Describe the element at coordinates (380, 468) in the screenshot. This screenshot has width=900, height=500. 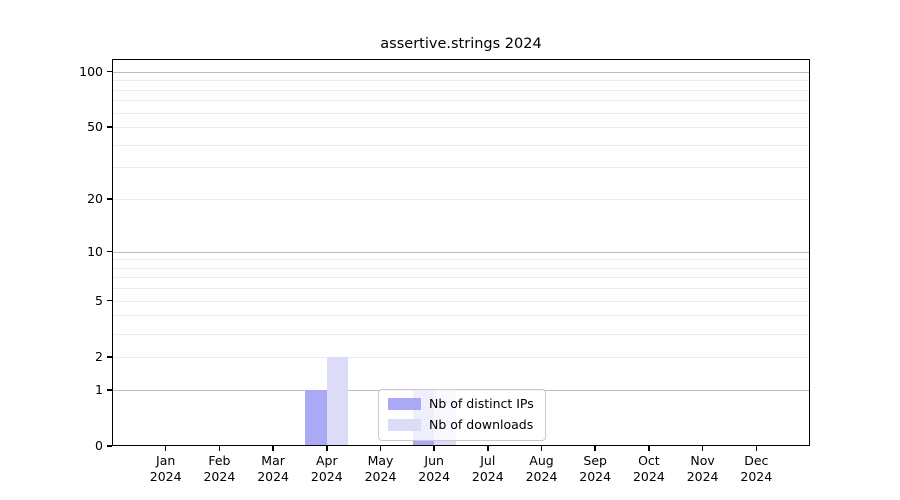
I see `x-tick-label: May 2024` at that location.